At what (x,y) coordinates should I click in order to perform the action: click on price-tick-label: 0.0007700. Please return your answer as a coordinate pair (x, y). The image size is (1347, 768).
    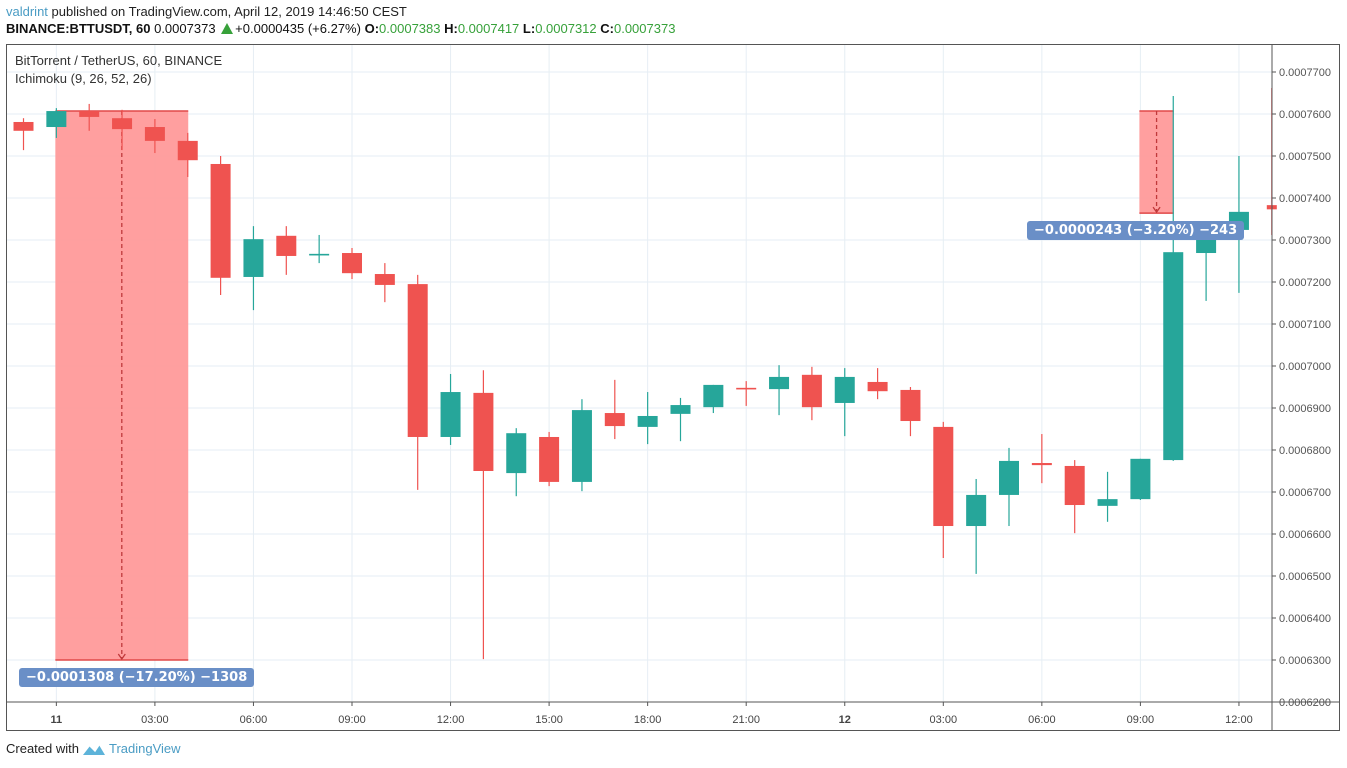
    Looking at the image, I should click on (1305, 73).